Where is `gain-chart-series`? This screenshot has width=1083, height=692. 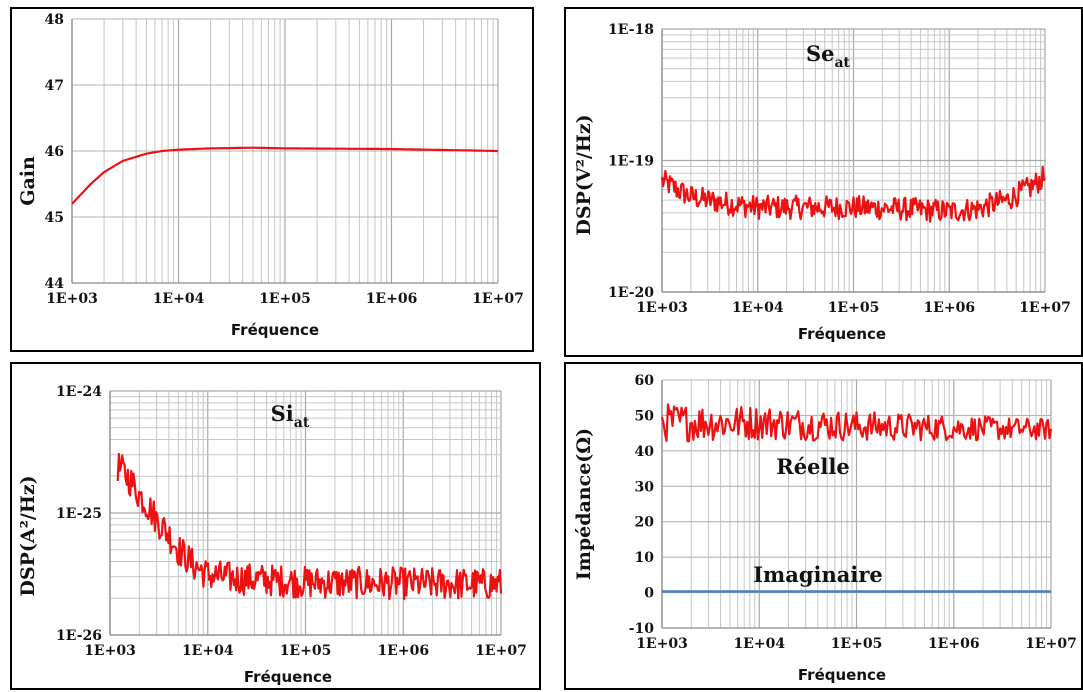 gain-chart-series is located at coordinates (284, 175).